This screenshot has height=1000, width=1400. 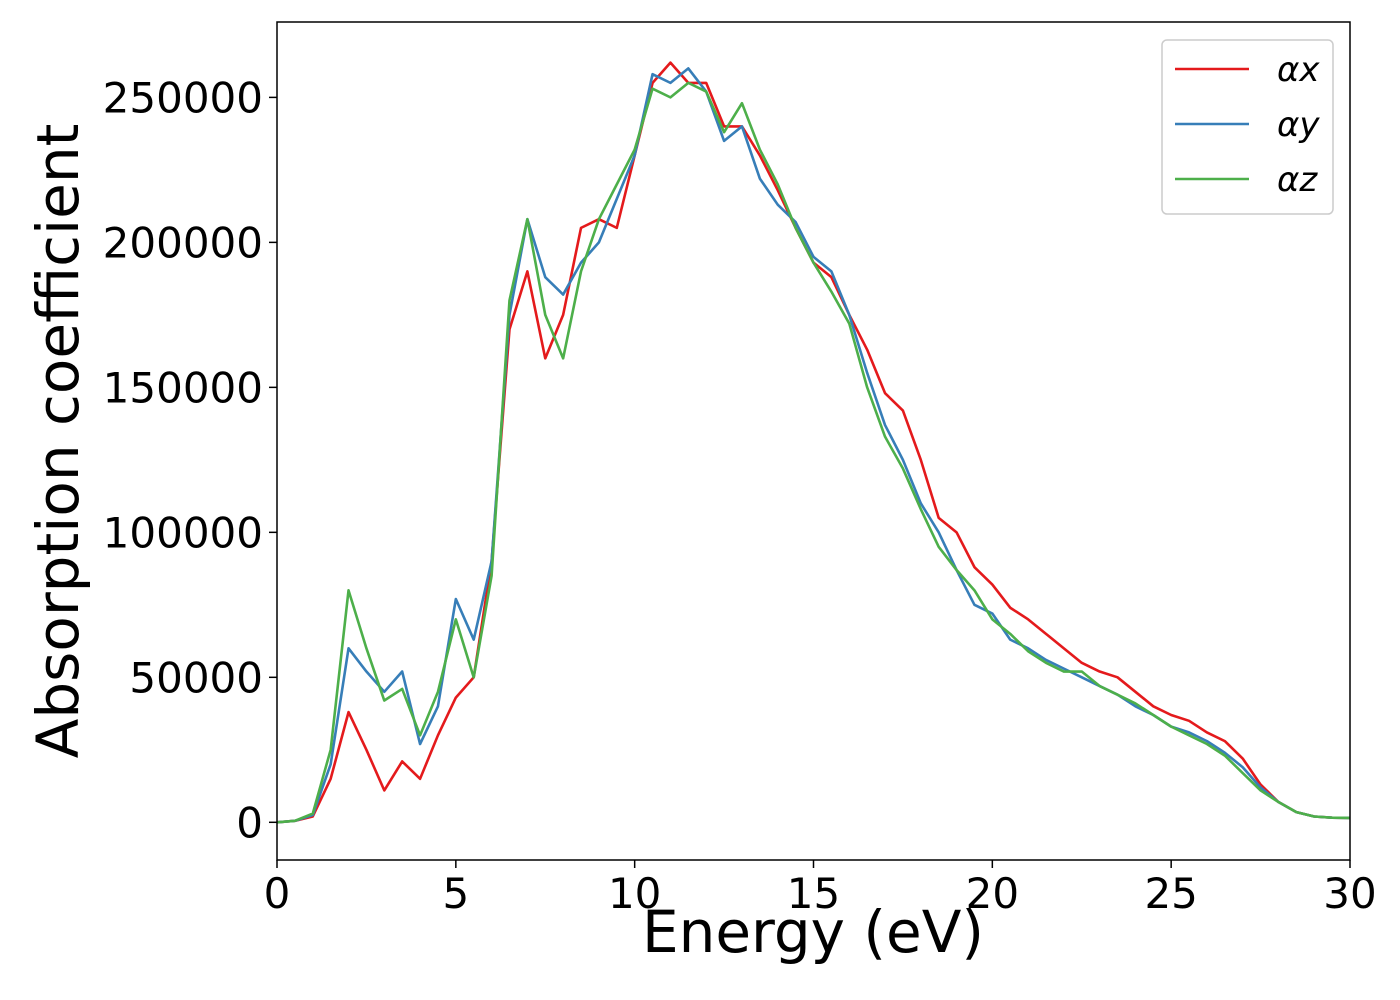 What do you see at coordinates (183, 97) in the screenshot?
I see `y-tick-label: 250000` at bounding box center [183, 97].